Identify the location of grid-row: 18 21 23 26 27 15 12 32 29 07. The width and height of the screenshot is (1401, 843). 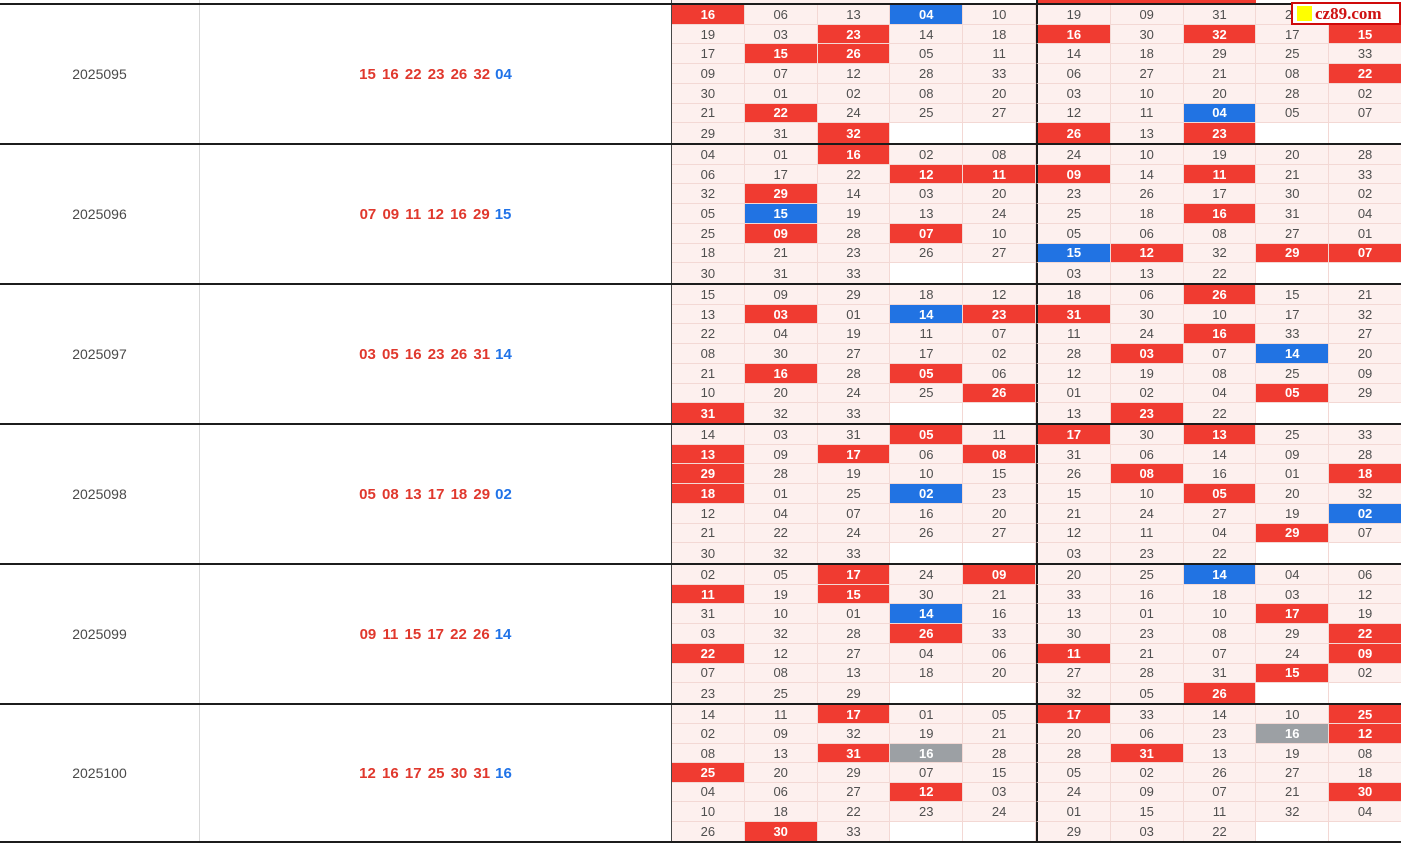
(1036, 253).